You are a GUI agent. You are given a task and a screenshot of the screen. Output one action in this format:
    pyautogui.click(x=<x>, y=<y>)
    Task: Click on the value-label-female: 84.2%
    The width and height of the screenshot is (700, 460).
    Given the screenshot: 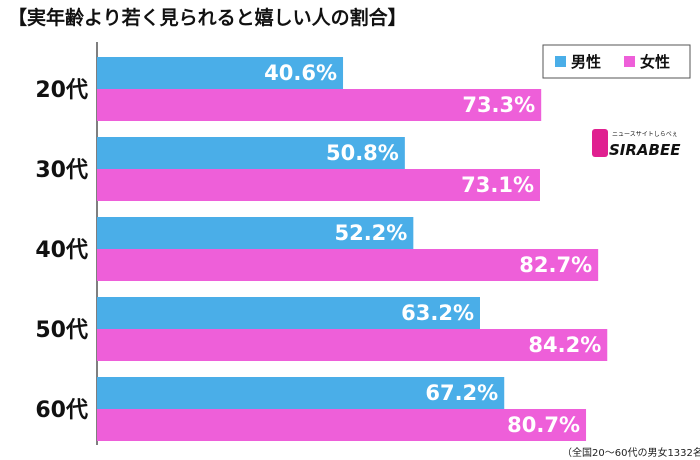 What is the action you would take?
    pyautogui.click(x=564, y=345)
    